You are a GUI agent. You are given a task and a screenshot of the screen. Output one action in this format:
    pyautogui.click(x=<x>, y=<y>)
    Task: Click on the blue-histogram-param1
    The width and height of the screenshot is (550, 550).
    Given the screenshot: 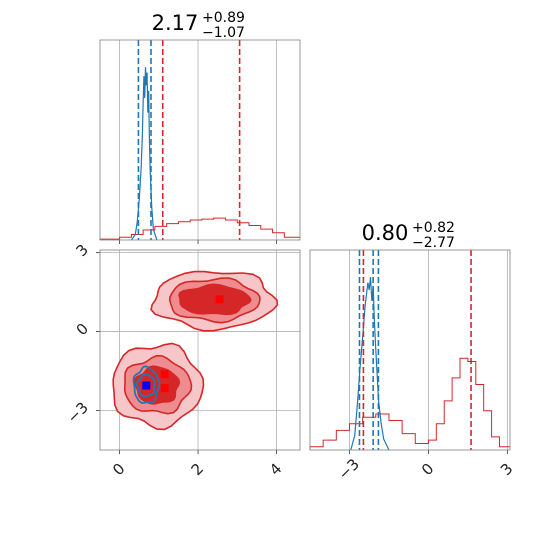 What is the action you would take?
    pyautogui.click(x=144, y=154)
    